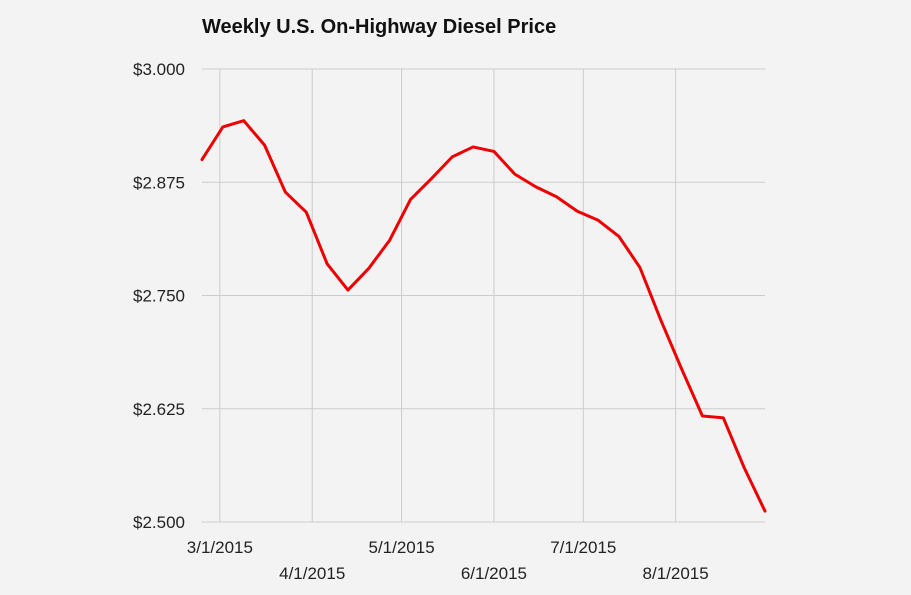 The height and width of the screenshot is (595, 911). Describe the element at coordinates (401, 547) in the screenshot. I see `x-tick-label: 5/1/2015` at that location.